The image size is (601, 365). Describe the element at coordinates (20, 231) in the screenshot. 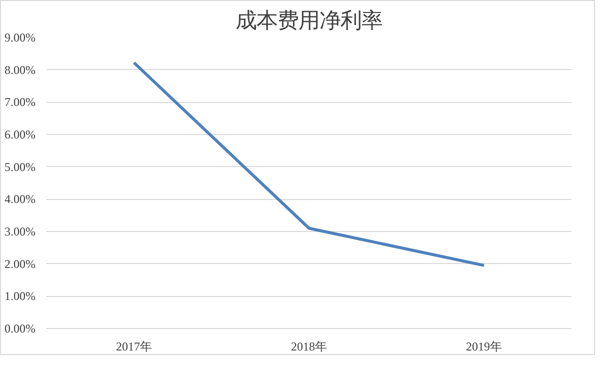

I see `y-tick-label: 3.00%` at that location.